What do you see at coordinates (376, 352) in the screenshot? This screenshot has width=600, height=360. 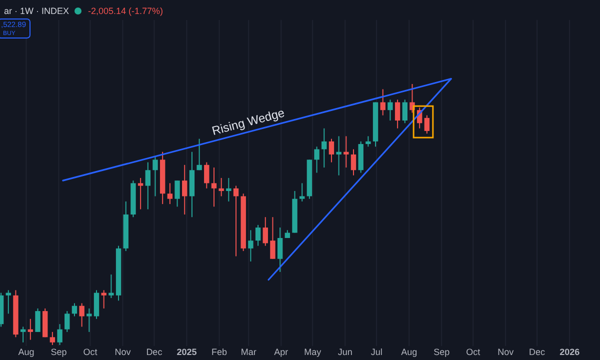 I see `x-tick-label: Jul` at bounding box center [376, 352].